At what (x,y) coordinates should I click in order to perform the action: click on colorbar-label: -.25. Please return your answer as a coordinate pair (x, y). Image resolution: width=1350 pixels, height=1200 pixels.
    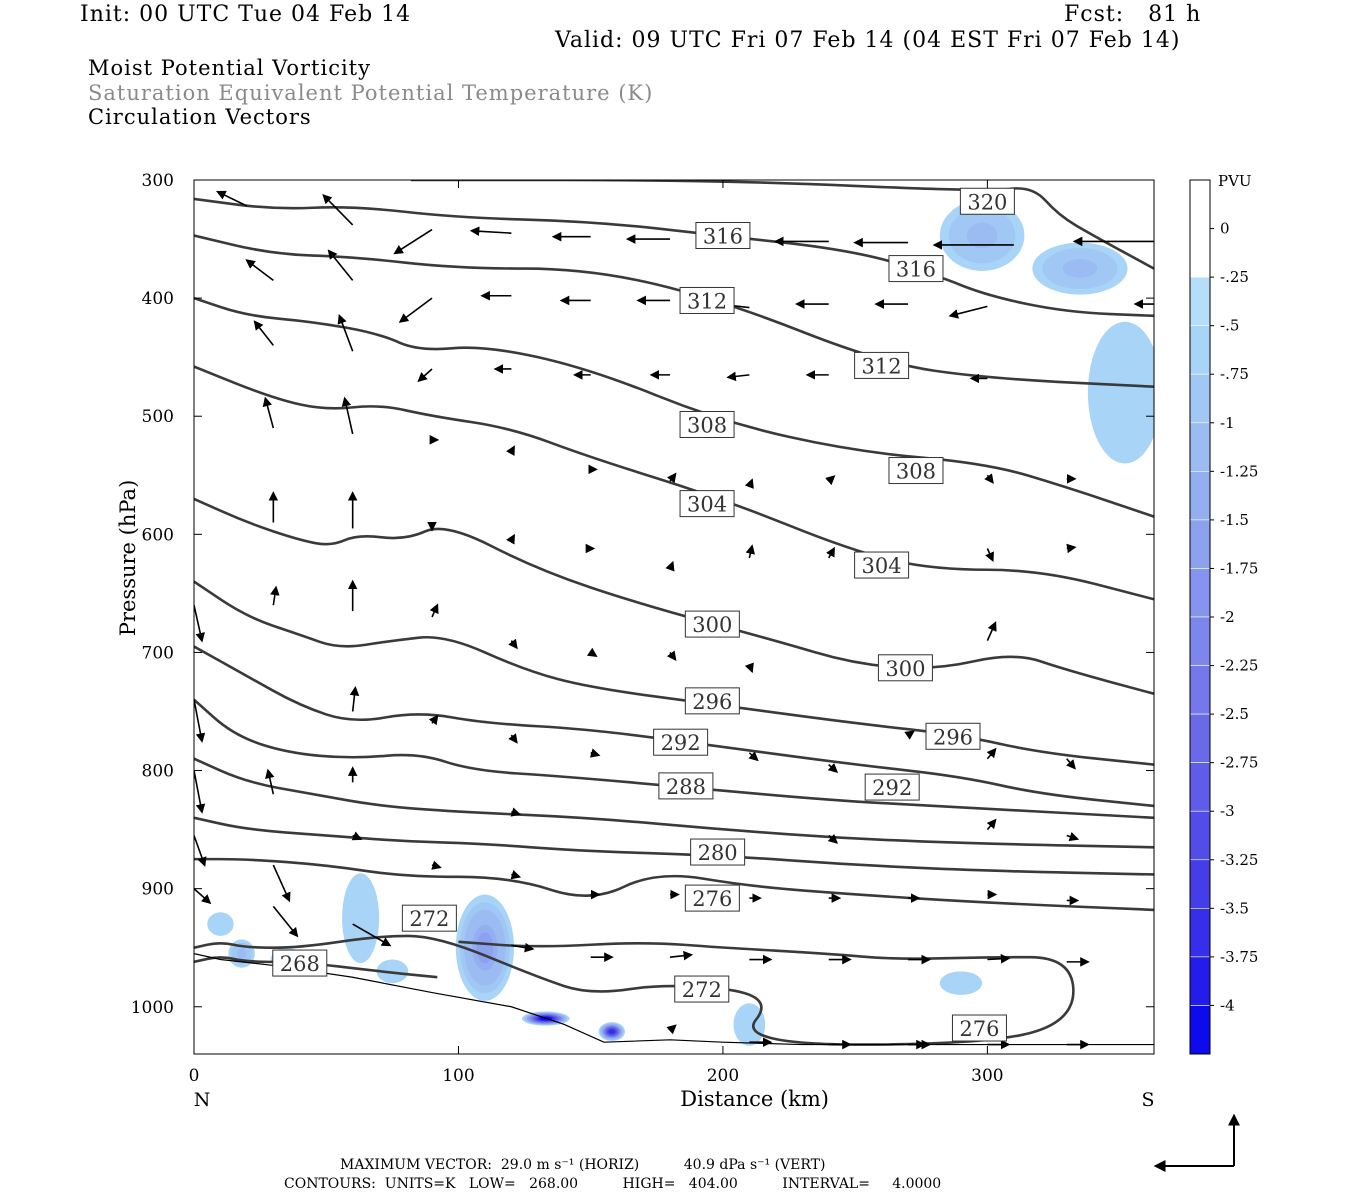
    Looking at the image, I should click on (1234, 277).